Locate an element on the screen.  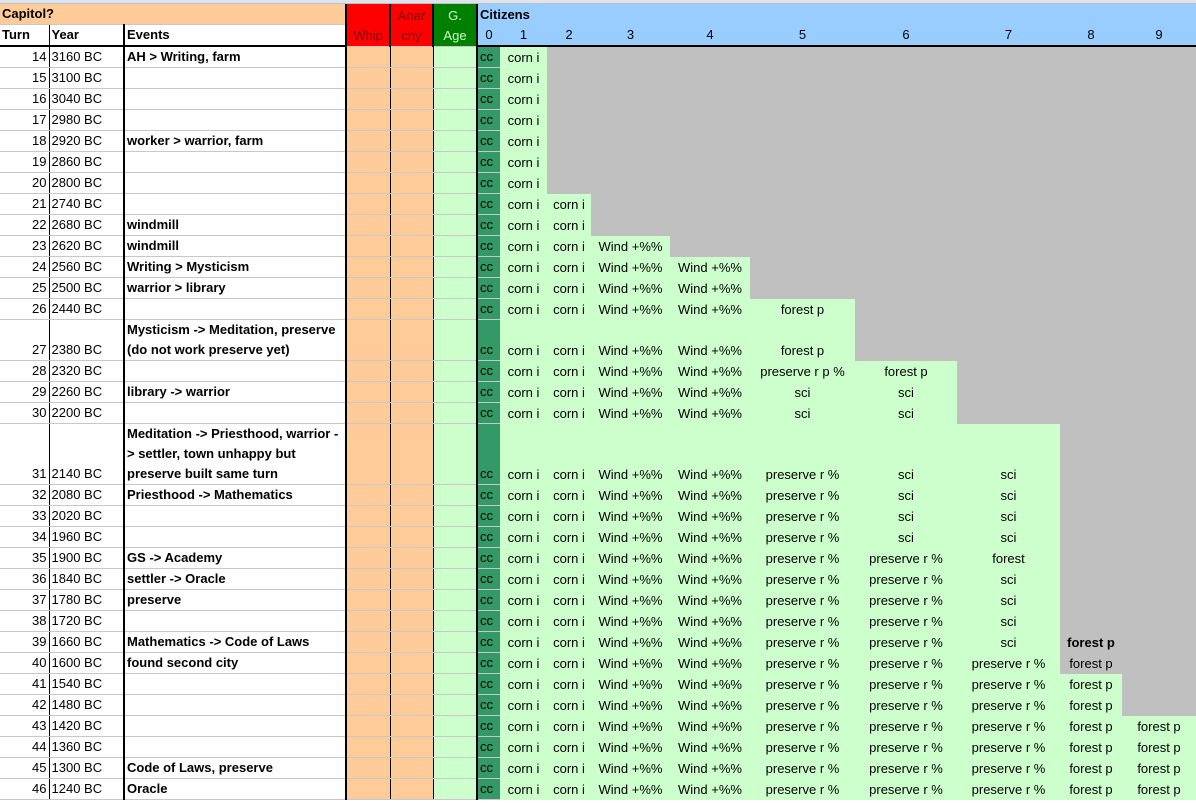
anarchy-header: Anar chy is located at coordinates (412, 25).